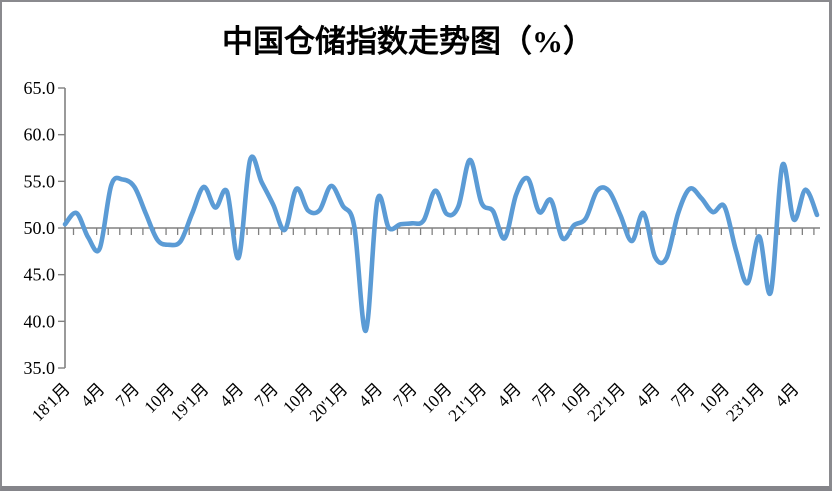 Image resolution: width=832 pixels, height=491 pixels. Describe the element at coordinates (40, 368) in the screenshot. I see `y-axis-tick-label: 35.0` at that location.